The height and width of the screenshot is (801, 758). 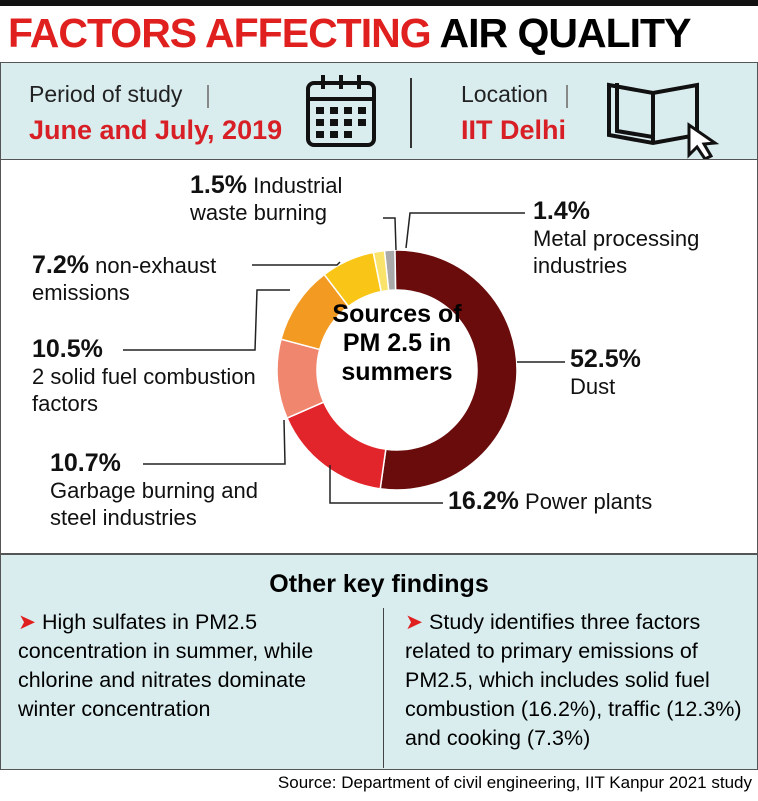 What do you see at coordinates (154, 504) in the screenshot?
I see `category-label: Garbage burning and steel industries` at bounding box center [154, 504].